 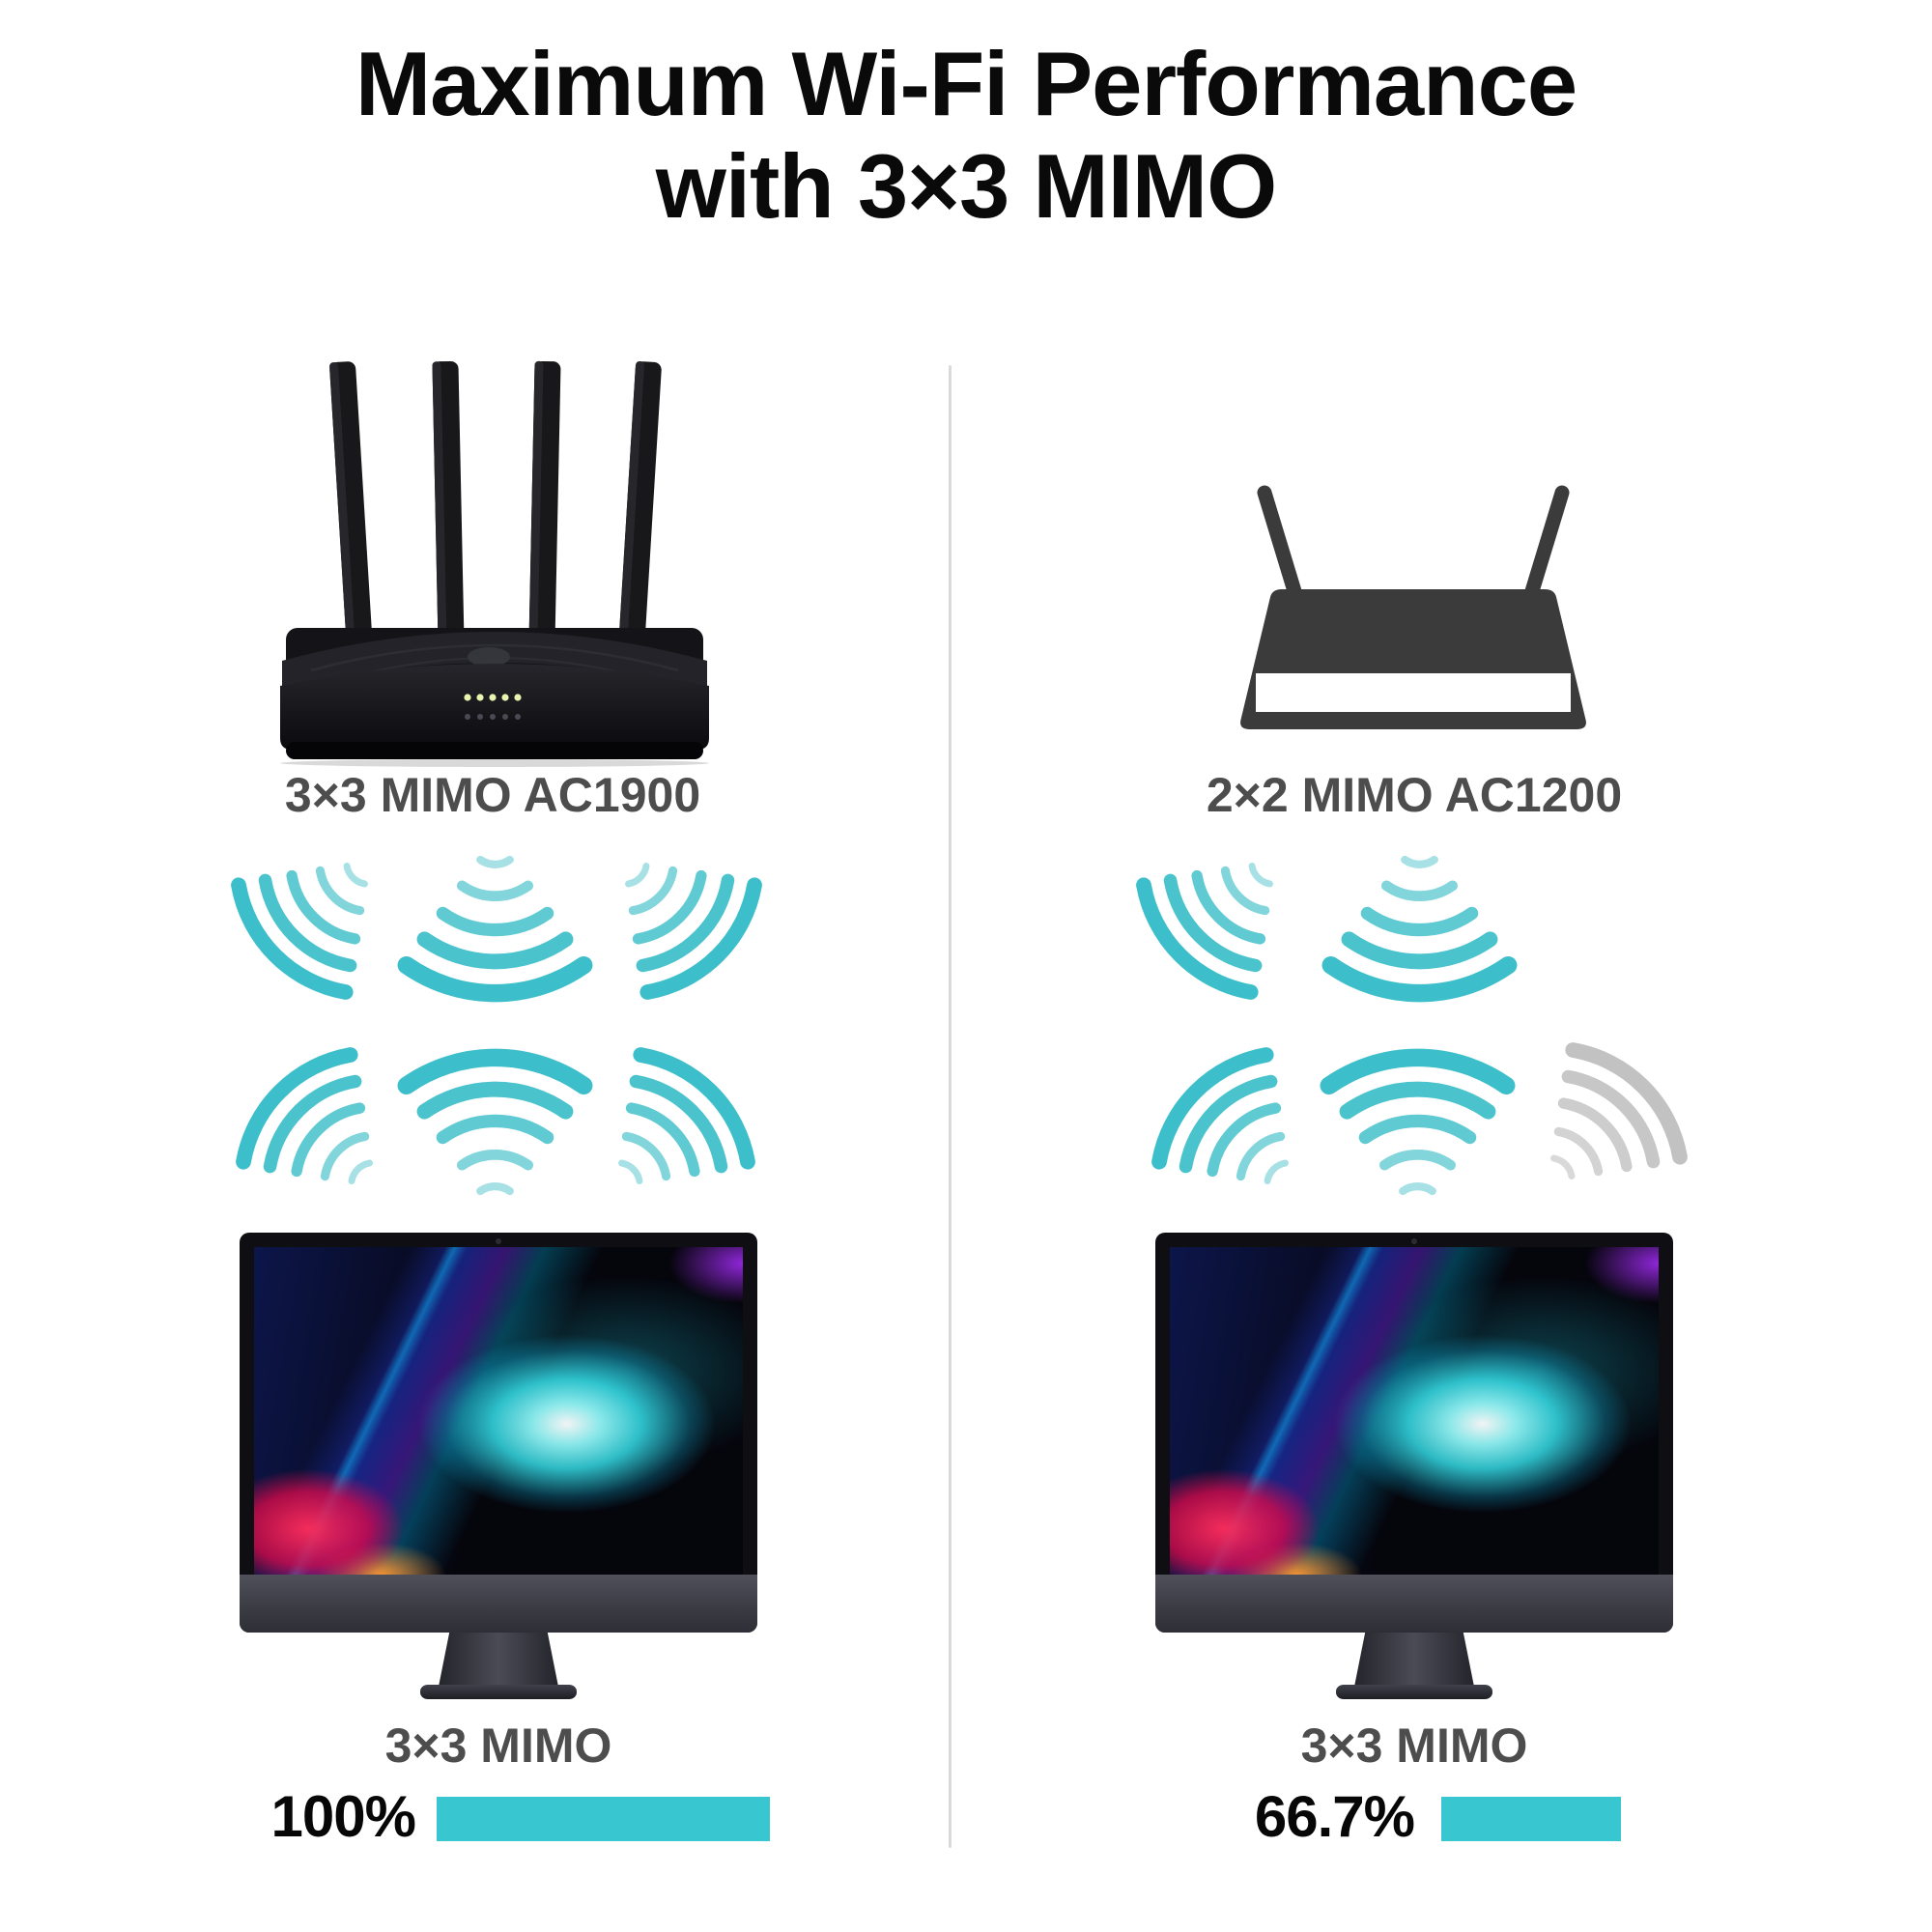 I want to click on title-line-2: with 3×3 MIMO, so click(x=966, y=186).